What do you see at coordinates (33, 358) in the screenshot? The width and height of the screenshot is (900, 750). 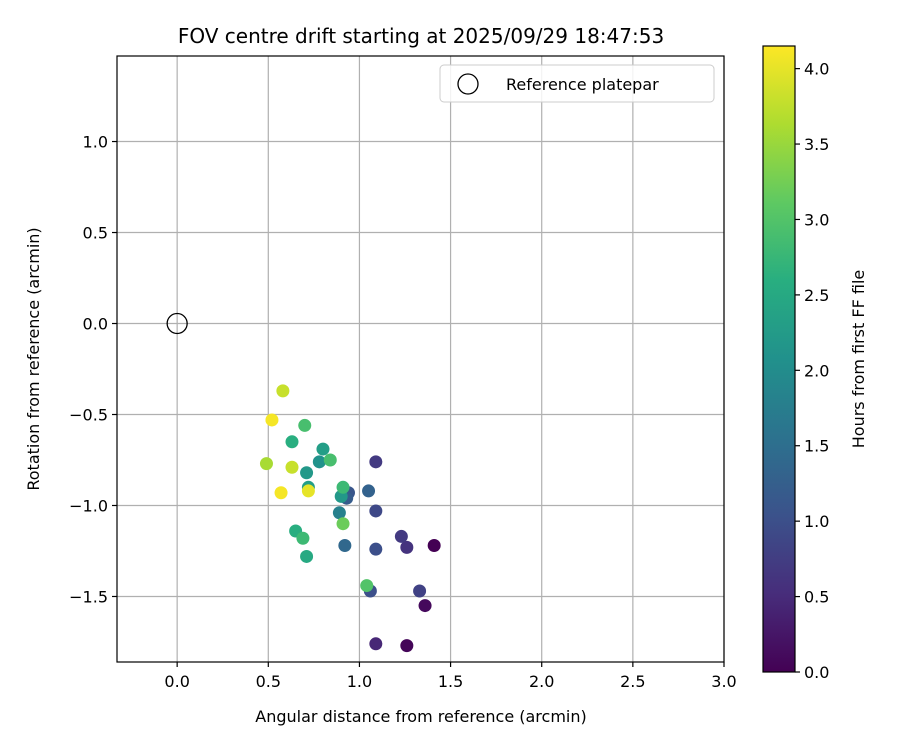 I see `y-axis-label: Rotation from reference (arcmin)` at bounding box center [33, 358].